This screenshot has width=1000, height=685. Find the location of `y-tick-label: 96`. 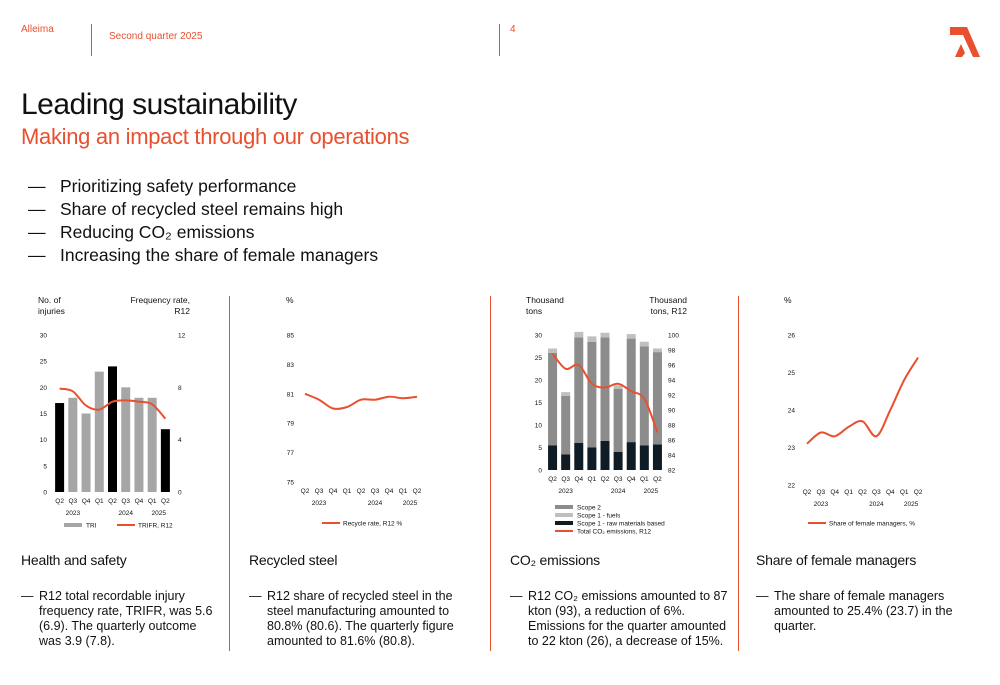

y-tick-label: 96 is located at coordinates (672, 366).